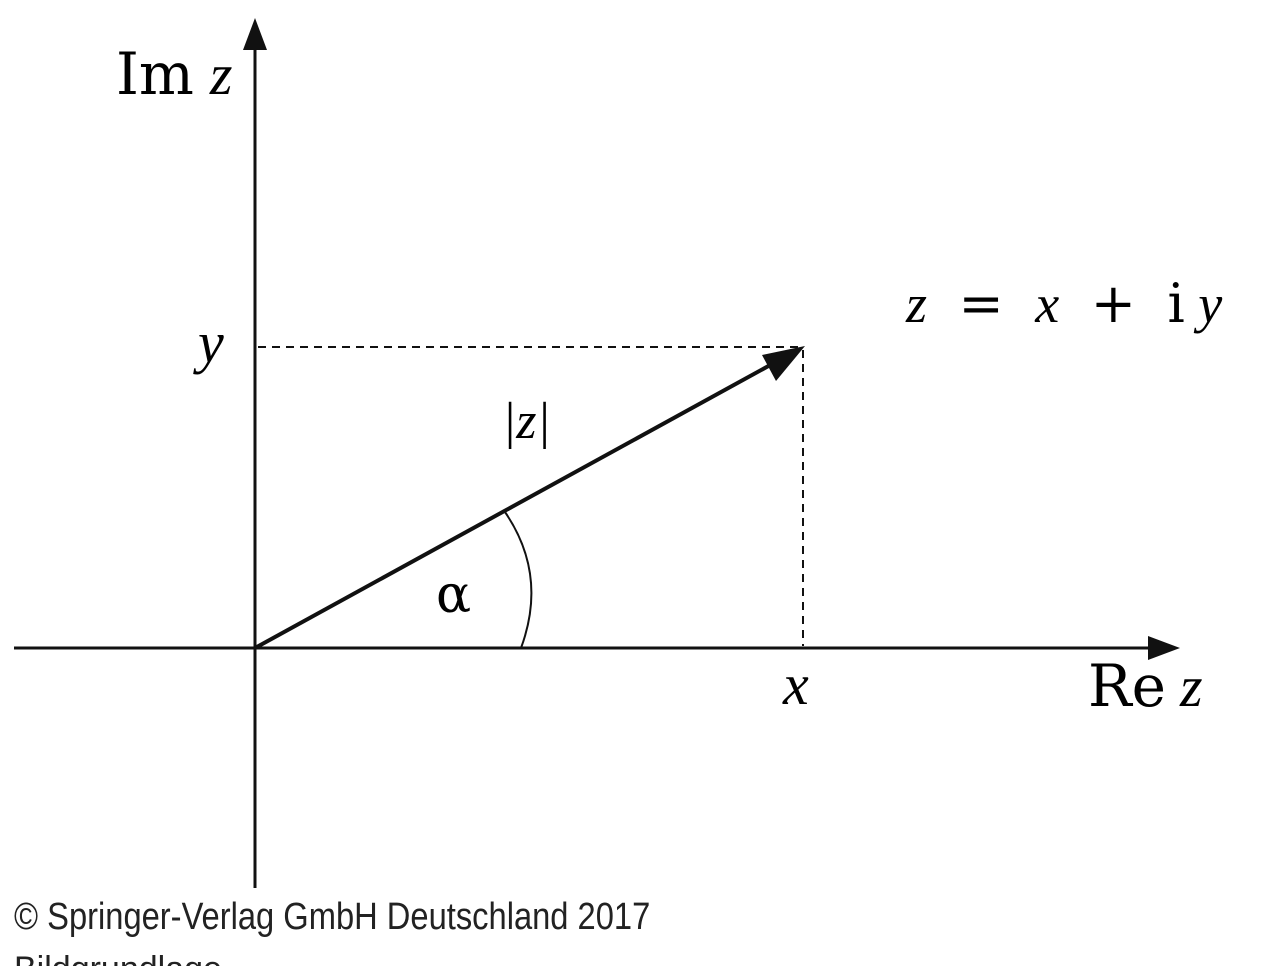 The height and width of the screenshot is (966, 1280). I want to click on imaginary-axis-label: Im z, so click(174, 74).